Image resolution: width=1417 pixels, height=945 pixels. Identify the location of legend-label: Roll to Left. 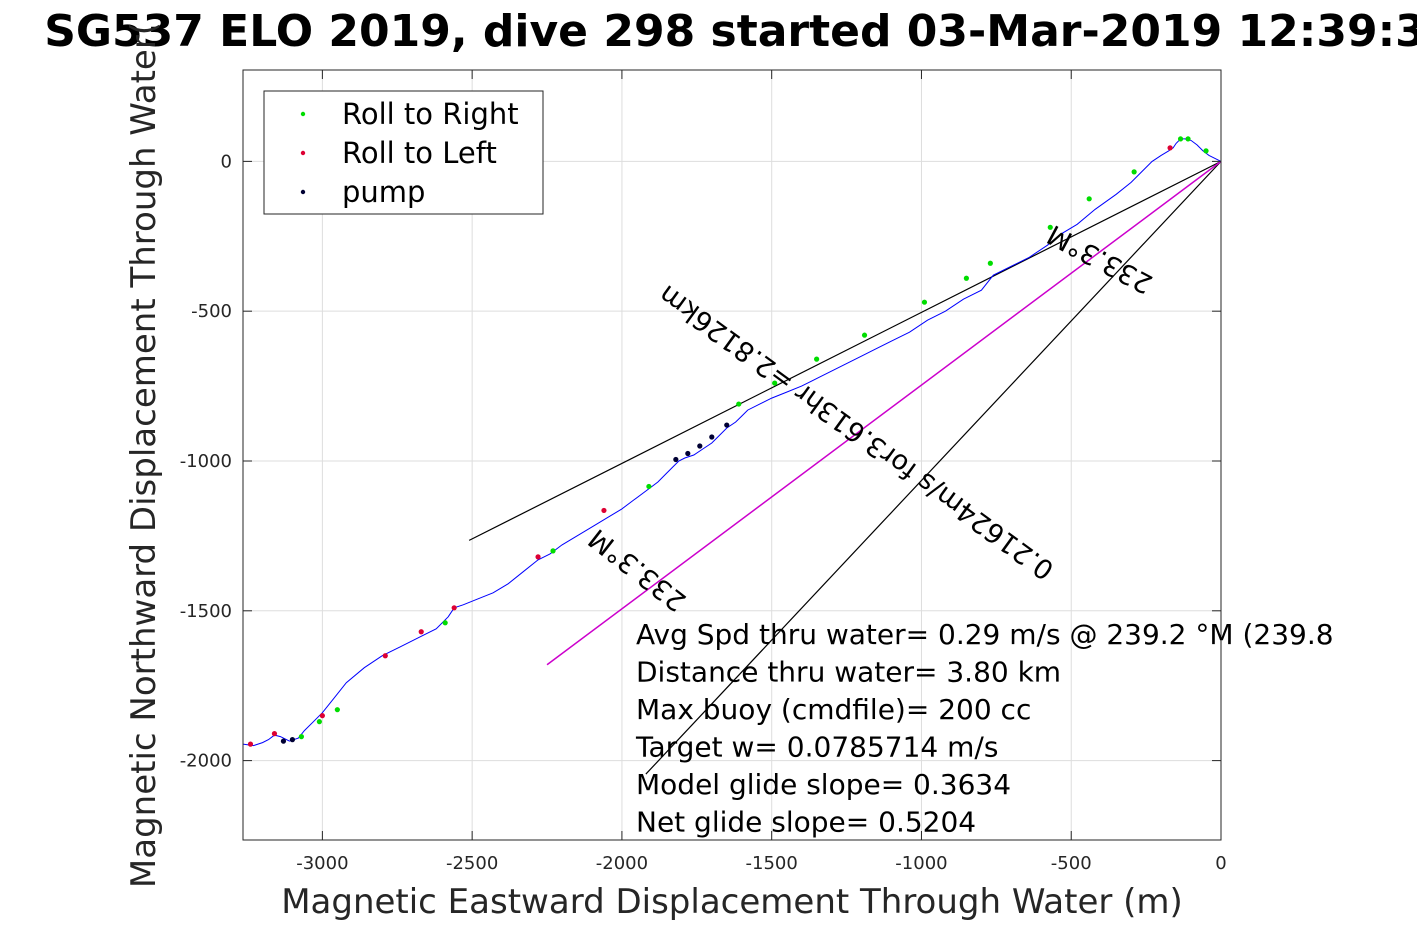
(419, 153).